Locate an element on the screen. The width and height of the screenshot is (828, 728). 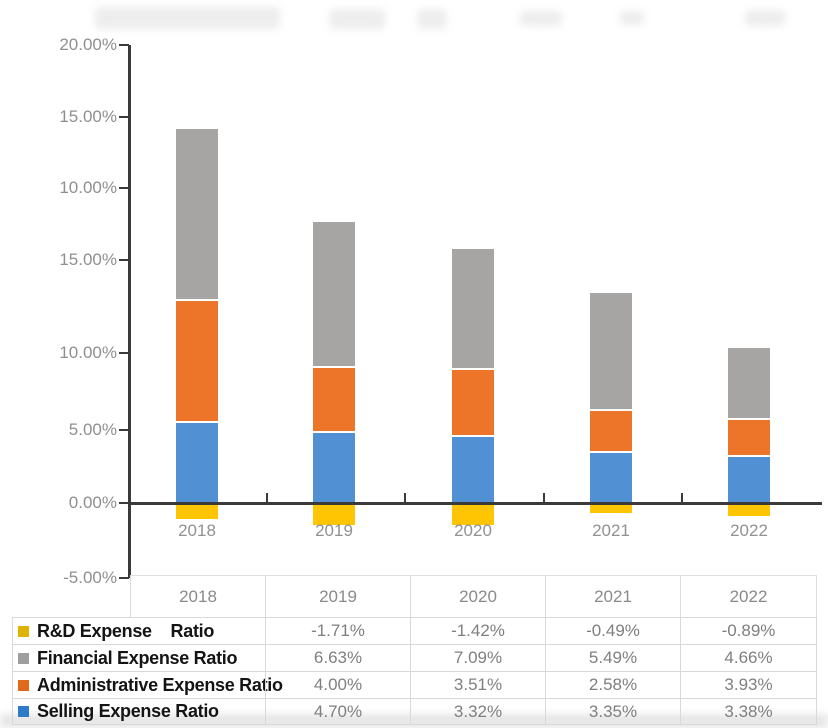
bar-segment-financial-2022 is located at coordinates (749, 384).